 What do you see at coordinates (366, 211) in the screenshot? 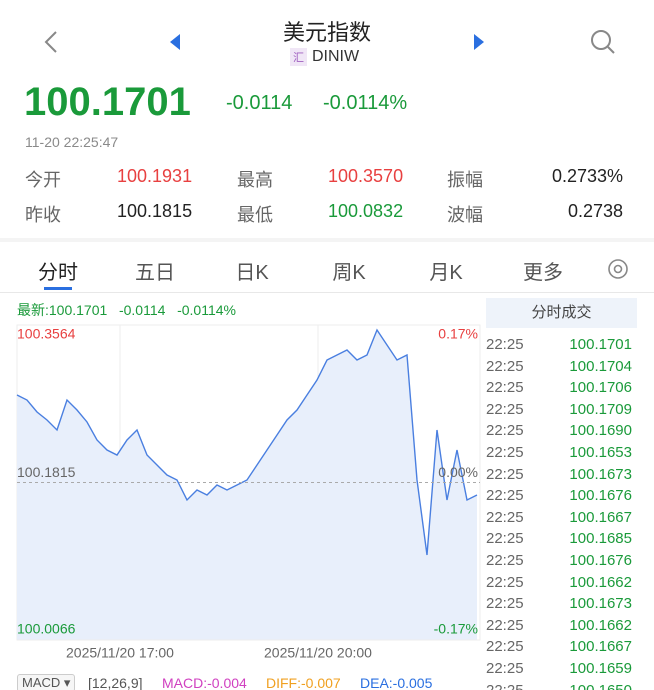
I see `stat-value: 100.0832` at bounding box center [366, 211].